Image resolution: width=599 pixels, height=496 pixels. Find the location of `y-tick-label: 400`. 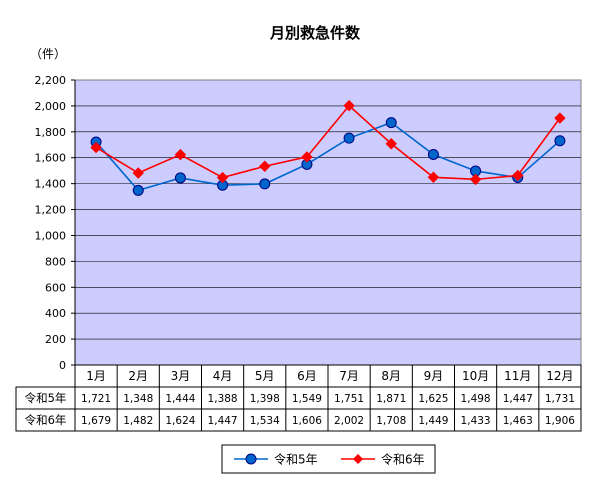

y-tick-label: 400 is located at coordinates (55, 313).